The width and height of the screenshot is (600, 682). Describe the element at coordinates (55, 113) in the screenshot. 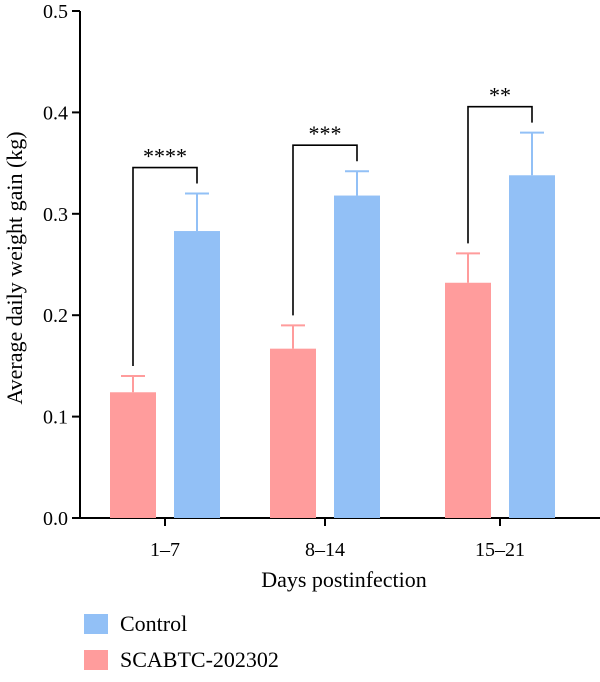

I see `y-tick-label: 0.4` at that location.